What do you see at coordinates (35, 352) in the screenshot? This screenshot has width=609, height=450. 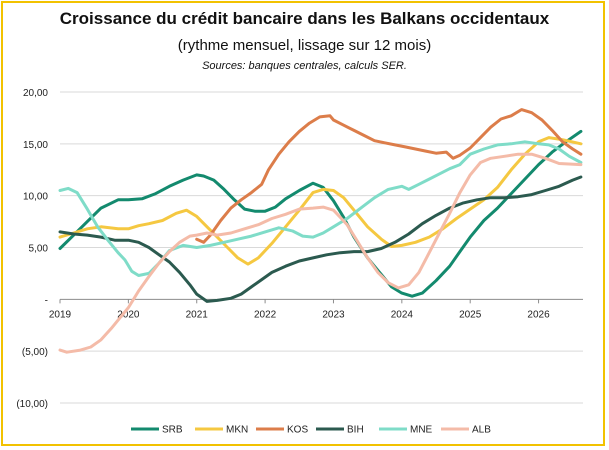 I see `y-tick-label: (5,00)` at bounding box center [35, 352].